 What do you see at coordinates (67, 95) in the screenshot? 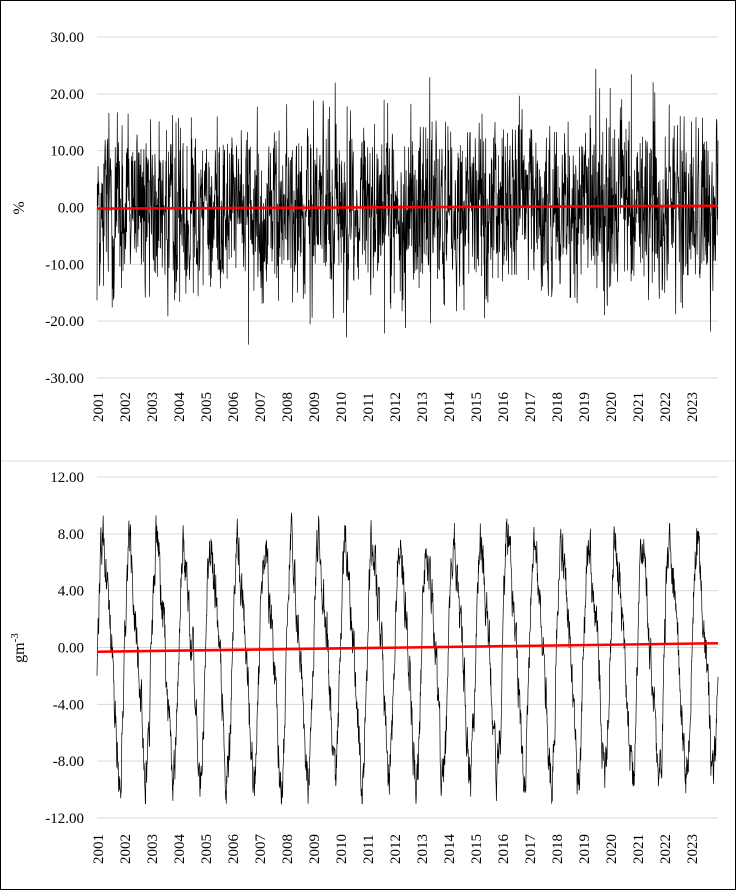
I see `y-tick-label: 20.00` at bounding box center [67, 95].